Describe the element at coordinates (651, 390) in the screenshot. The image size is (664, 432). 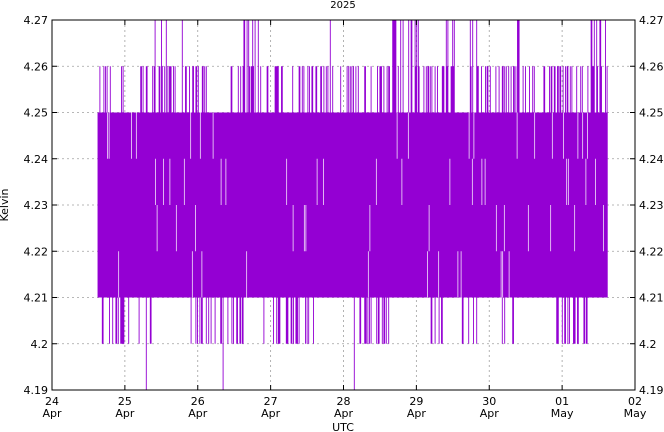
I see `y-tick-label-right: 4.19` at that location.